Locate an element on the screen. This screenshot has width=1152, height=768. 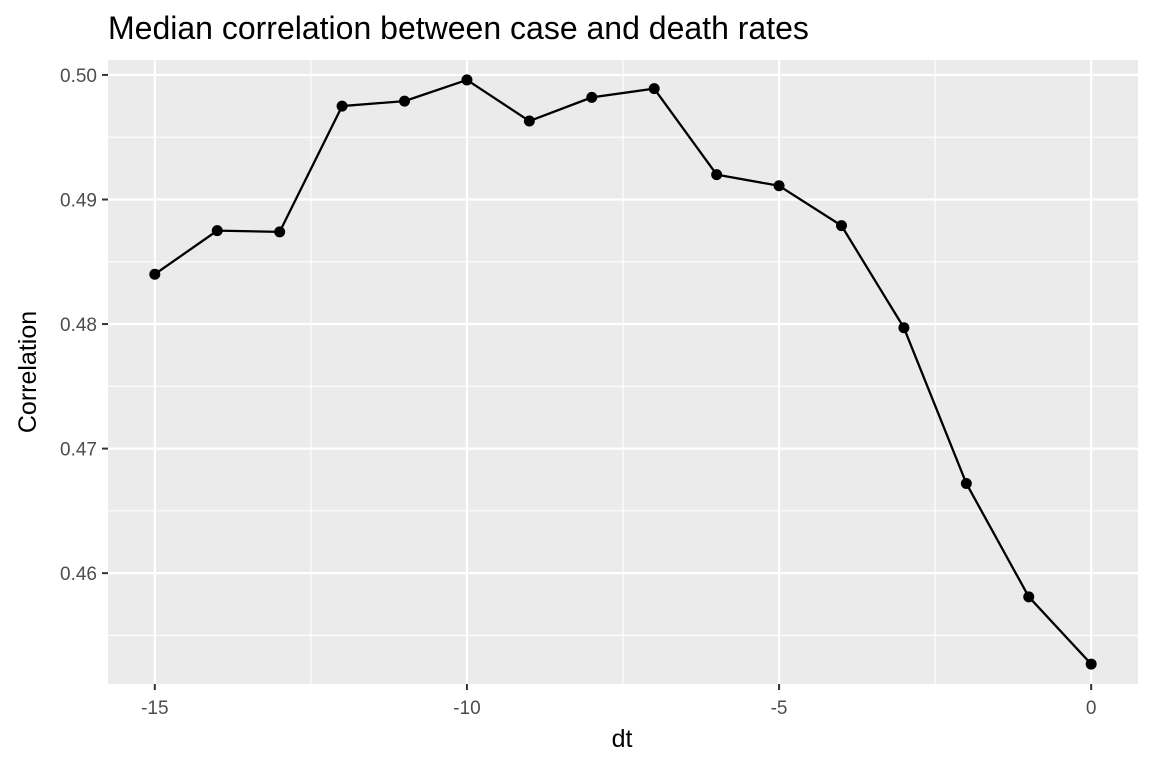
x-tick-label: -5 is located at coordinates (779, 708).